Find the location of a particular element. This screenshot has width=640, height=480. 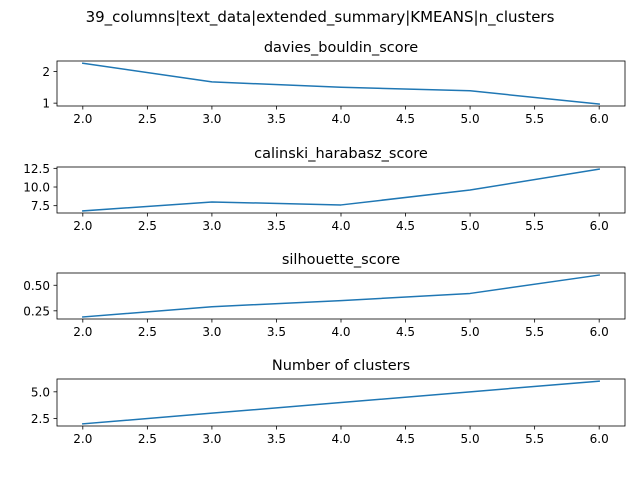

subplot-title: silhouette_score is located at coordinates (341, 260).